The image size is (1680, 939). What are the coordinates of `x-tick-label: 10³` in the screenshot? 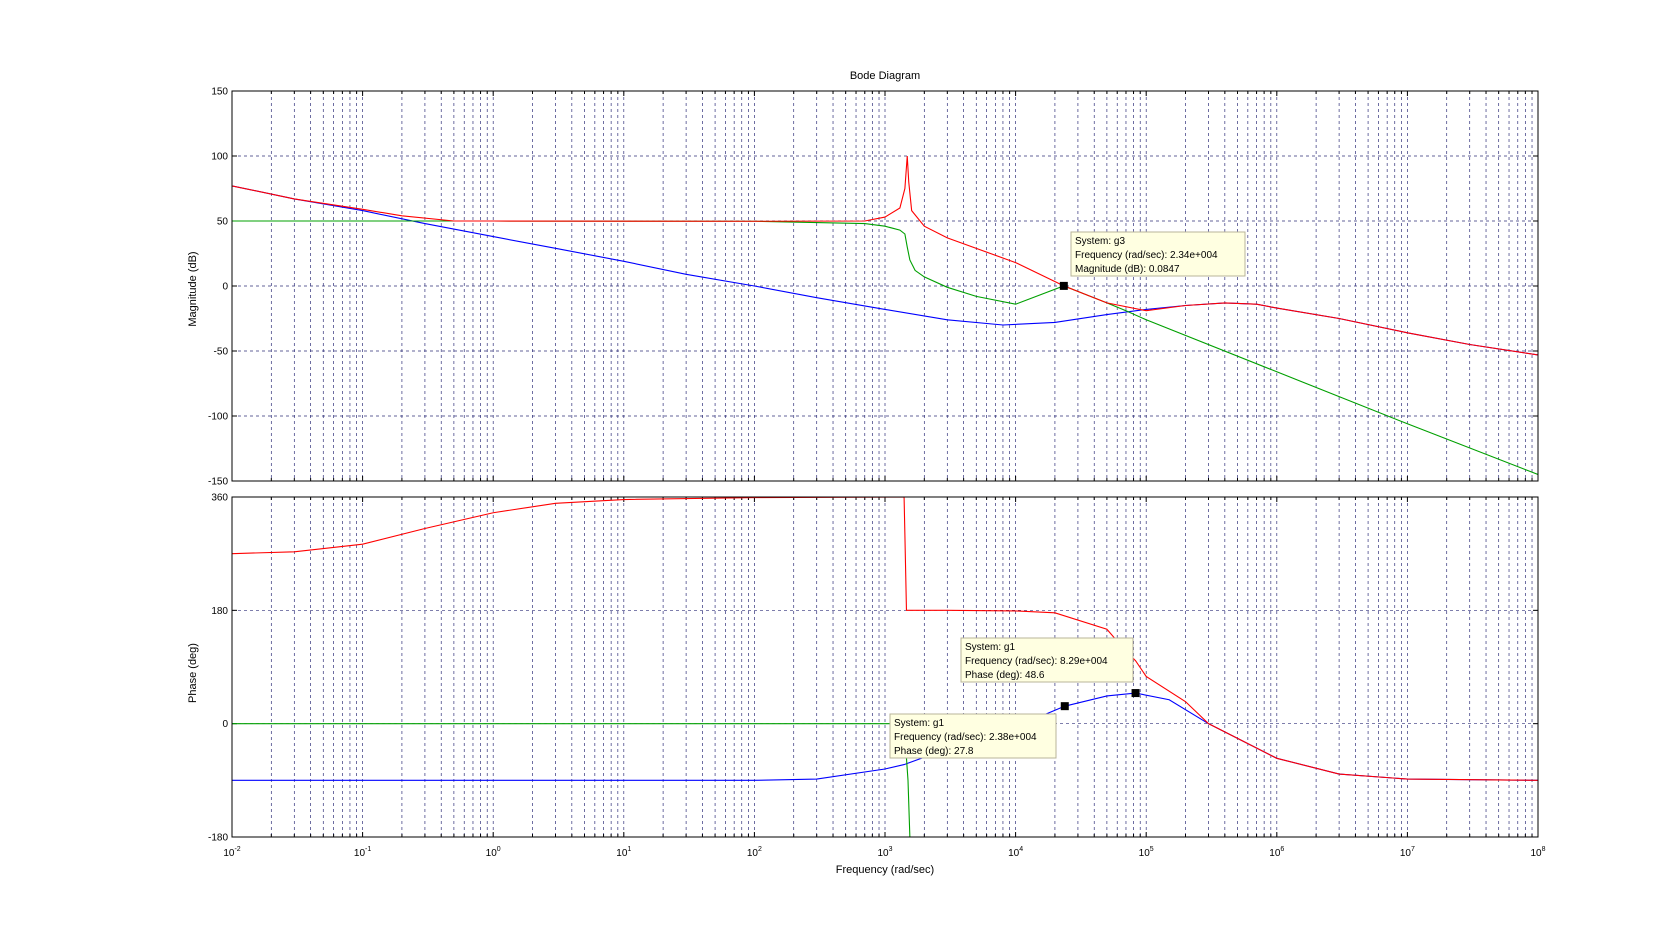 It's located at (884, 852).